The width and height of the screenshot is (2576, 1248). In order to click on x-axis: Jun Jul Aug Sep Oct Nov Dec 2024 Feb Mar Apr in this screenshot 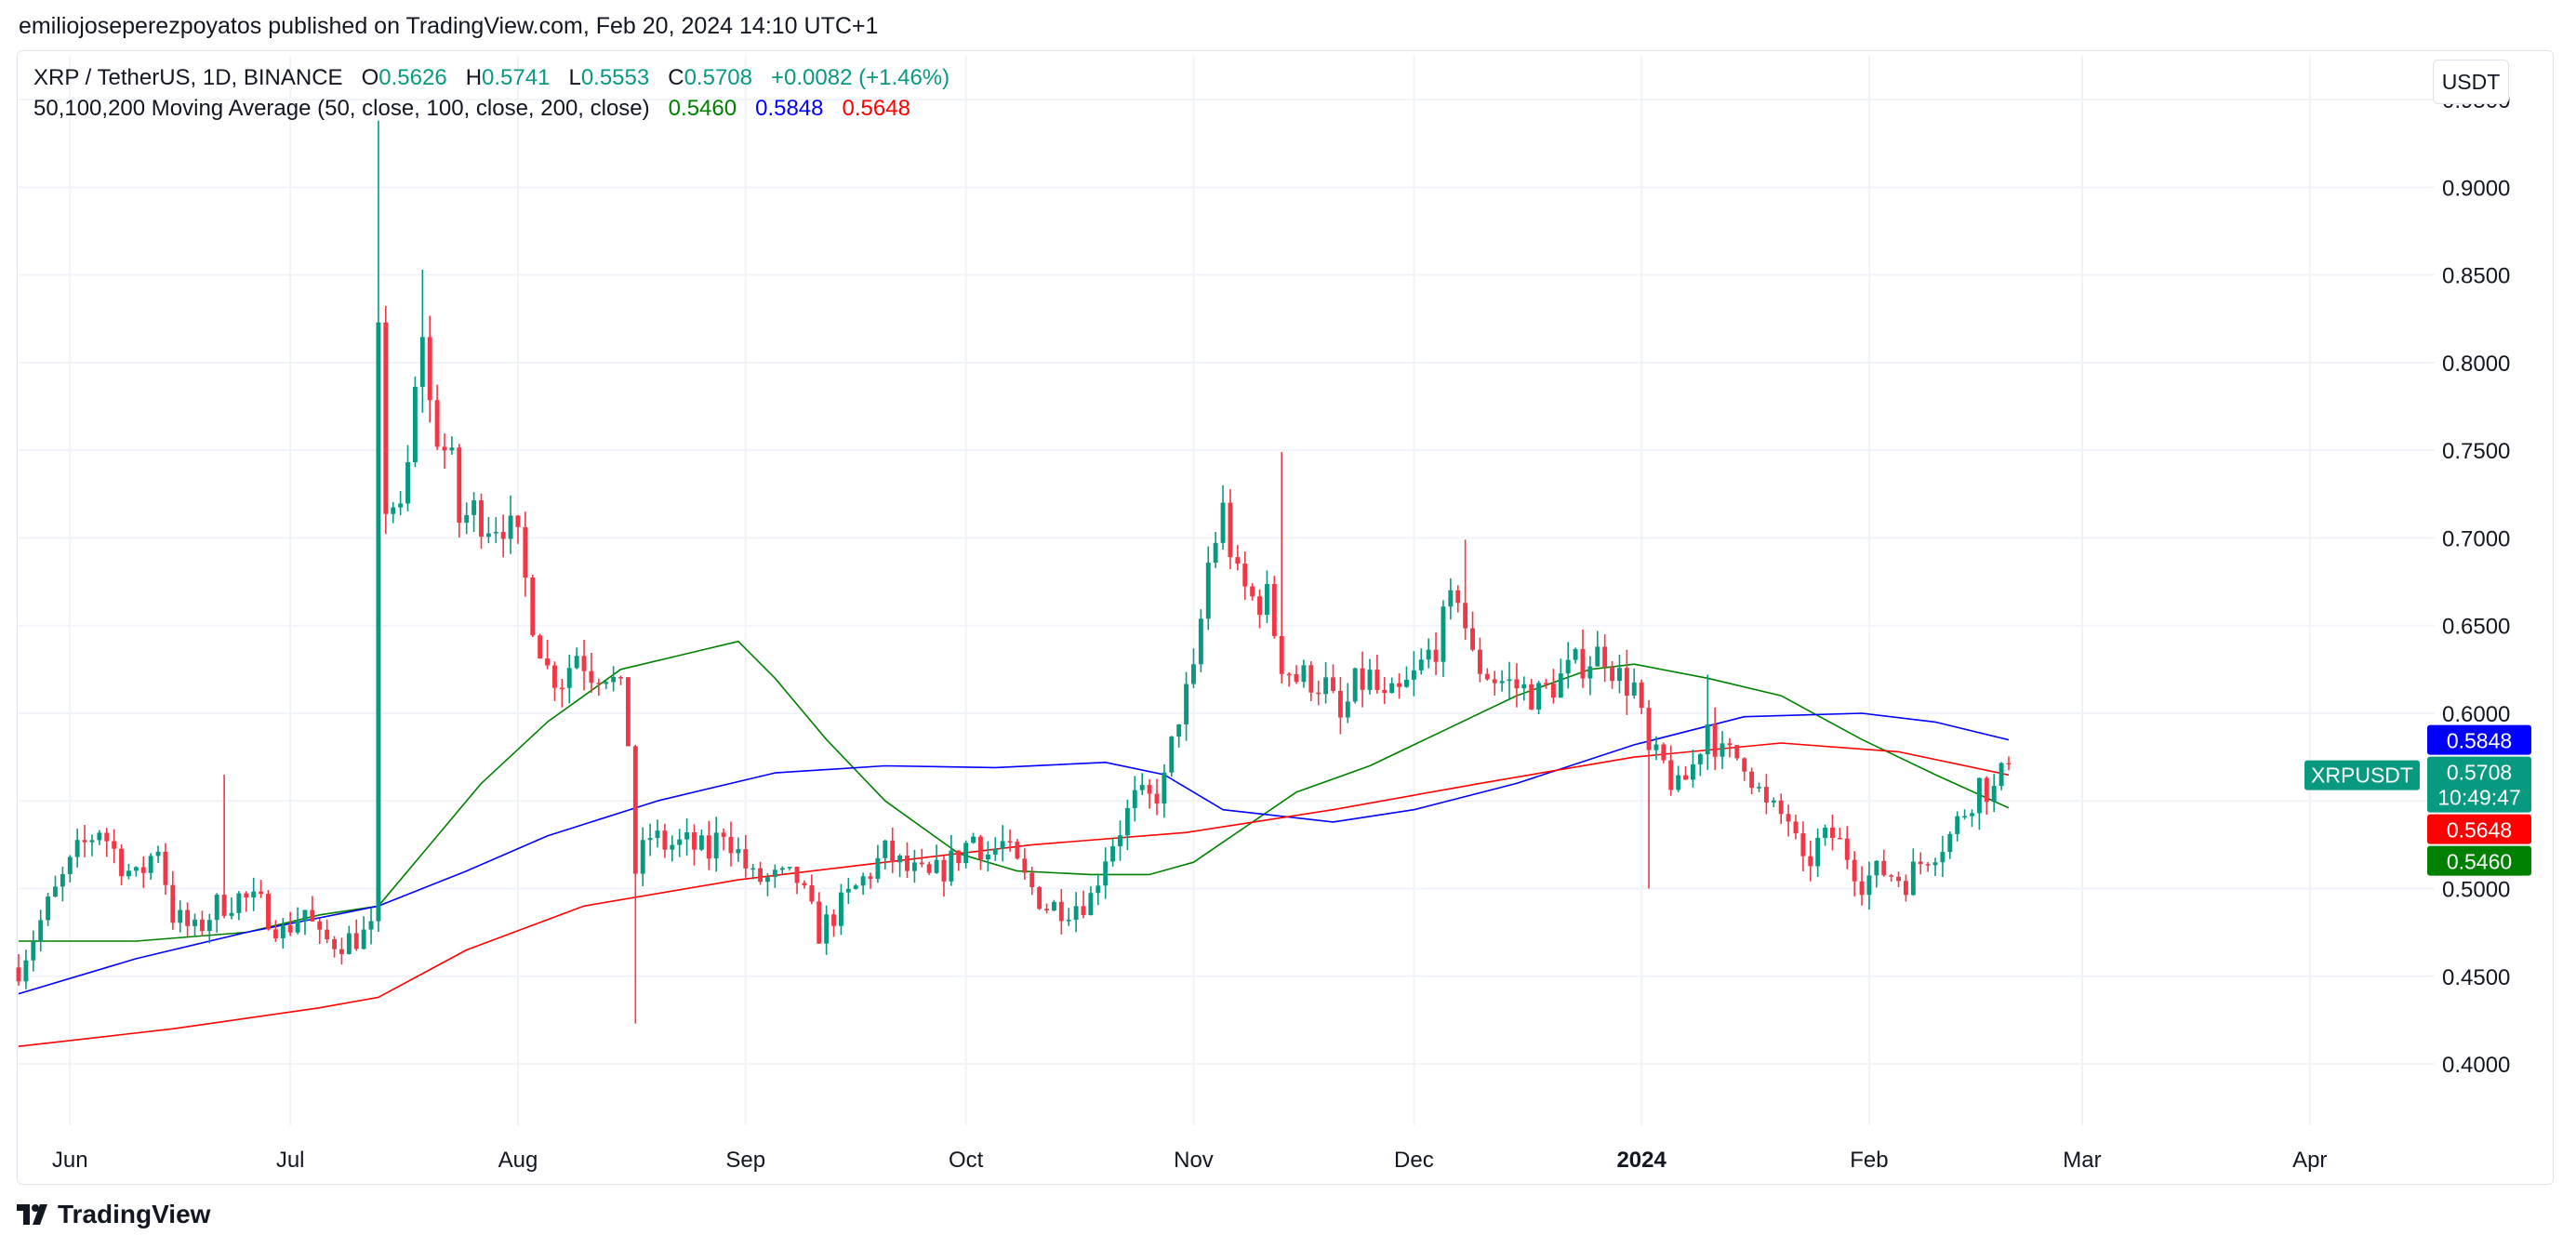, I will do `click(1190, 1160)`.